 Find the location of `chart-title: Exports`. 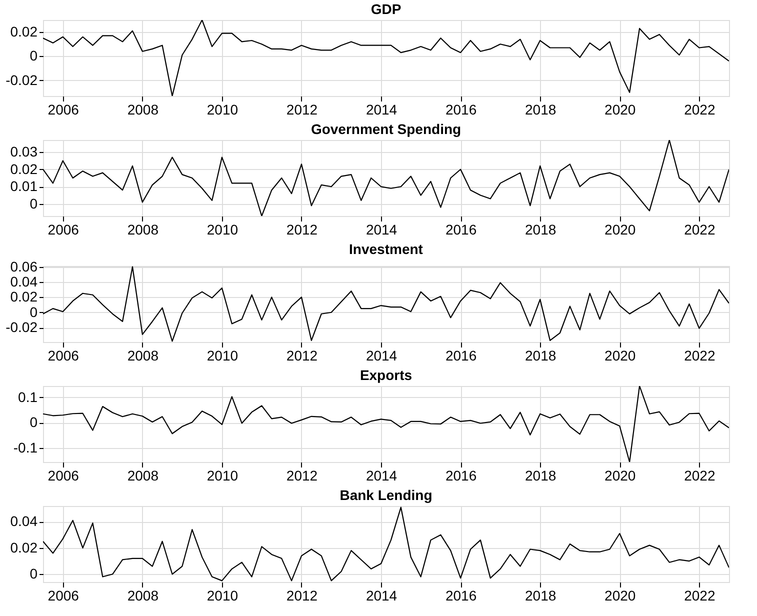

chart-title: Exports is located at coordinates (386, 375).